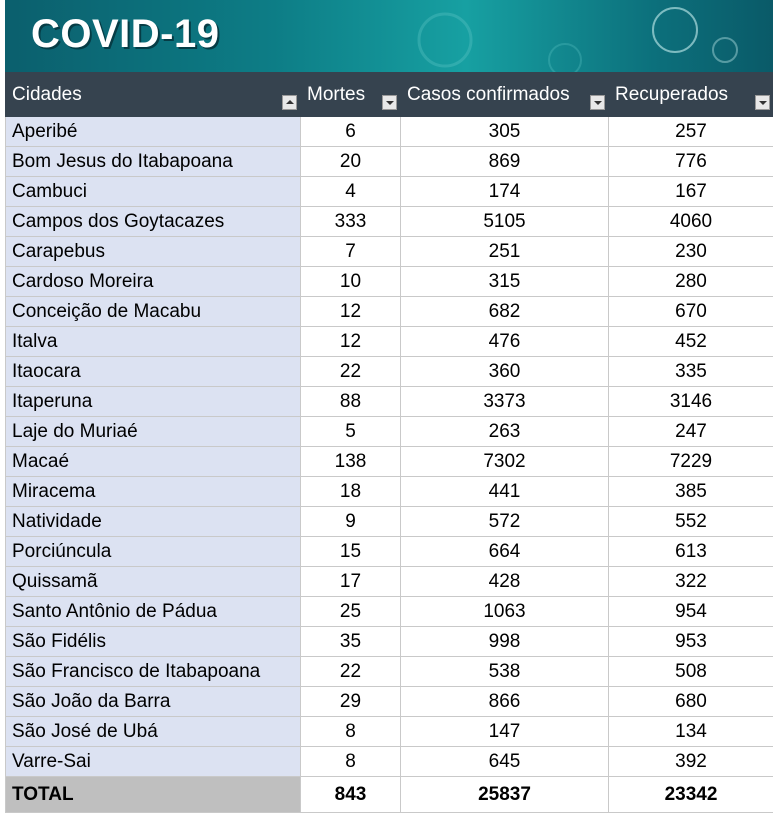  Describe the element at coordinates (350, 794) in the screenshot. I see `total-cell: 843` at that location.